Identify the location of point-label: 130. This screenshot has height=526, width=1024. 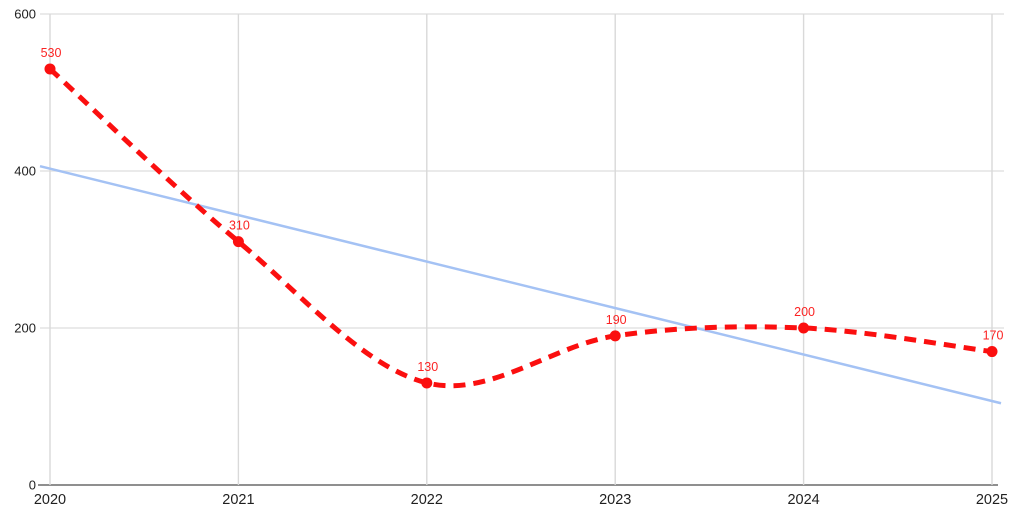
(427, 367).